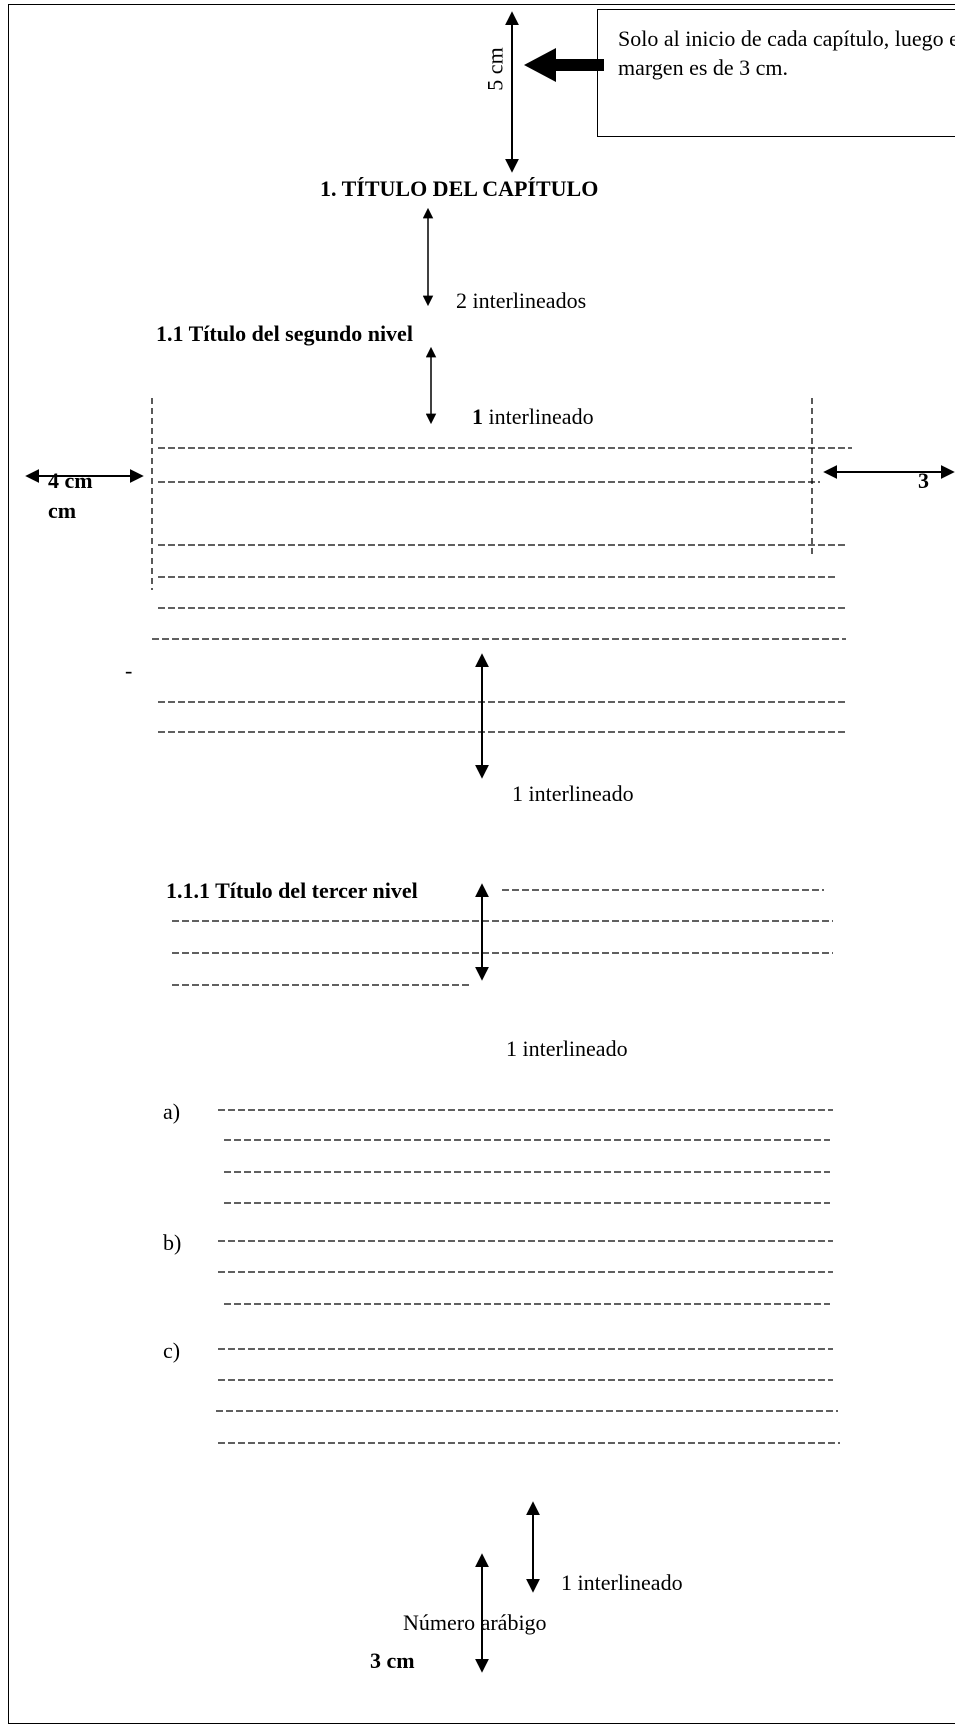 The width and height of the screenshot is (955, 1724). What do you see at coordinates (573, 793) in the screenshot?
I see `spacing-label-one-b: 1 interlineado` at bounding box center [573, 793].